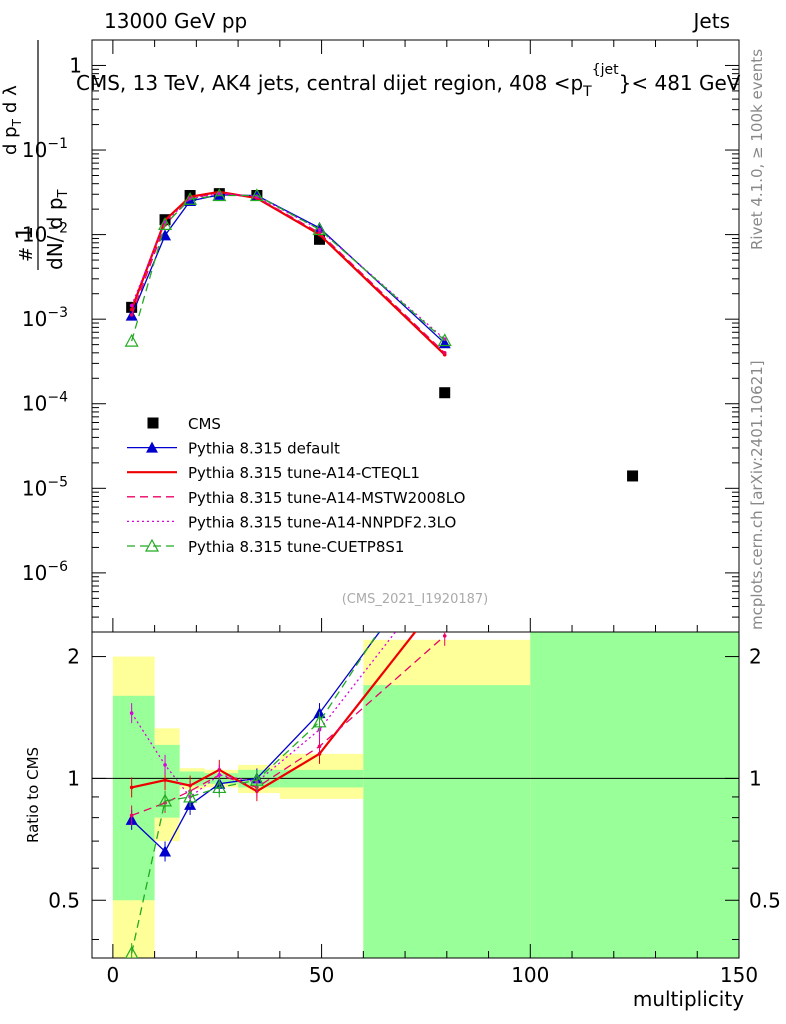  What do you see at coordinates (73, 657) in the screenshot?
I see `ratio-y-tick-label: 2` at bounding box center [73, 657].